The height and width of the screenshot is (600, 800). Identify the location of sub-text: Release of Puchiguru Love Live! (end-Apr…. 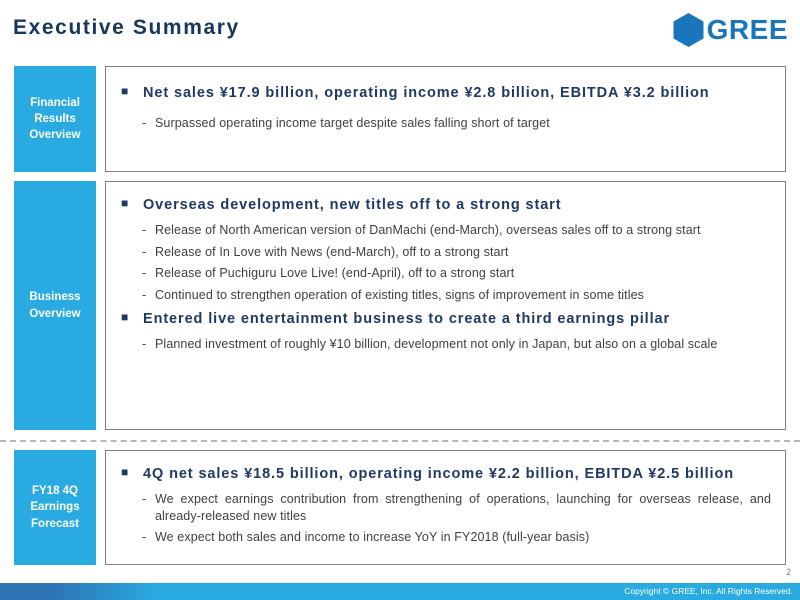
(335, 273).